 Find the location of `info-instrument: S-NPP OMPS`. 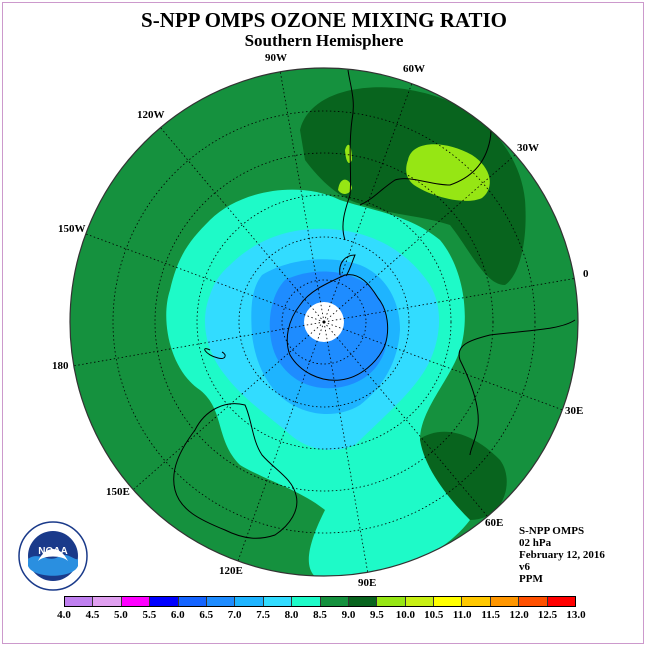

info-instrument: S-NPP OMPS is located at coordinates (552, 531).